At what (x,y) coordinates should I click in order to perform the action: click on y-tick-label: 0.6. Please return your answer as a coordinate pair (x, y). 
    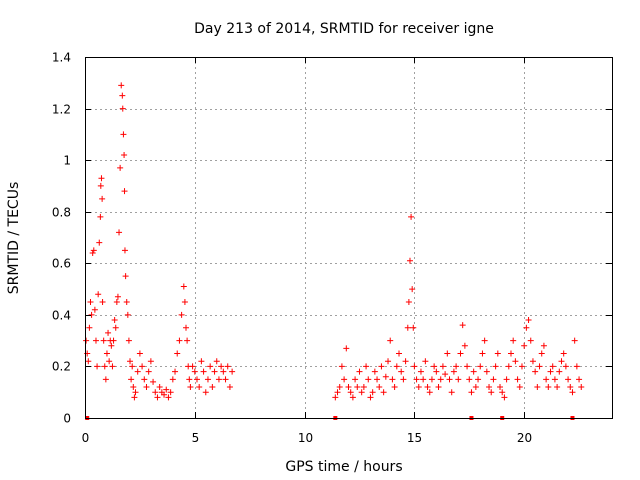
    Looking at the image, I should click on (61, 264).